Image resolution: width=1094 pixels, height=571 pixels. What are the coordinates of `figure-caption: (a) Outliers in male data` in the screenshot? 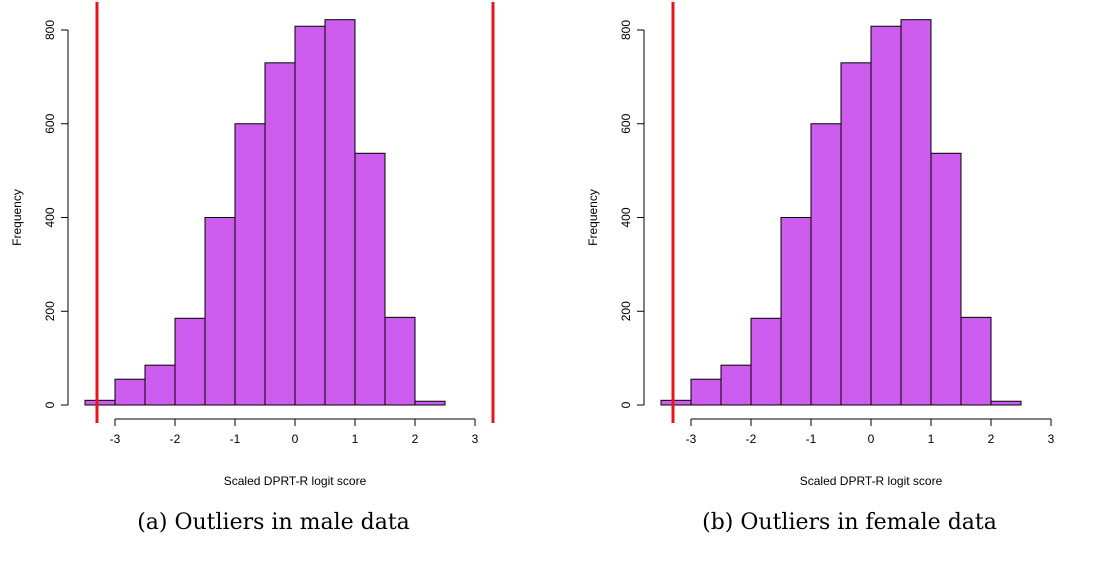 It's located at (273, 522).